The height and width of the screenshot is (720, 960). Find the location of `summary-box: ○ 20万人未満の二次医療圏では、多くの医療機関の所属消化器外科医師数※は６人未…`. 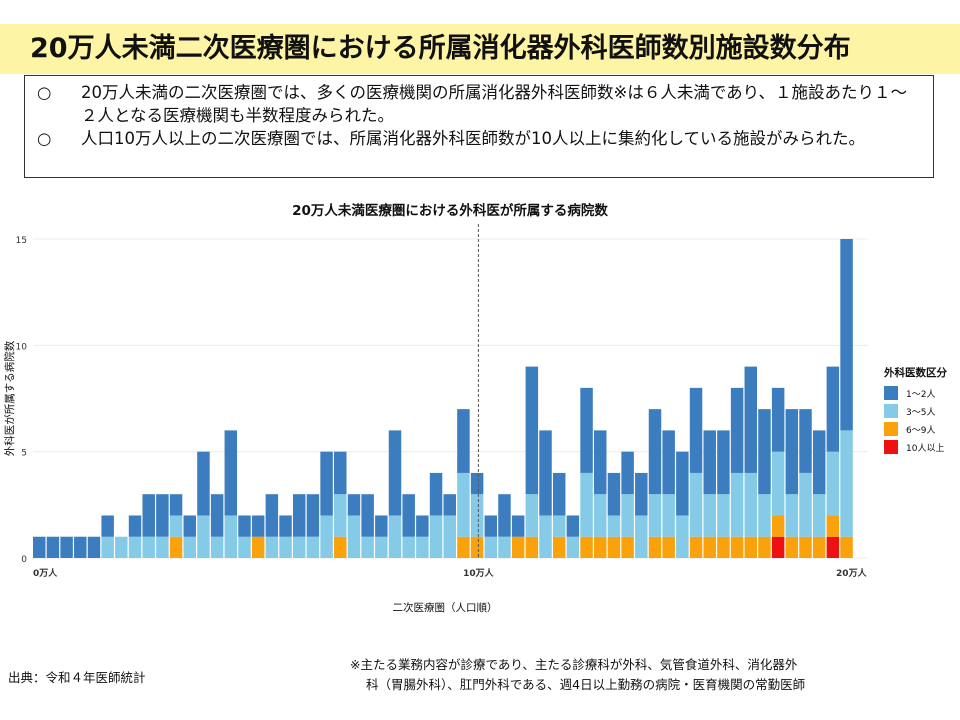

summary-box: ○ 20万人未満の二次医療圏では、多くの医療機関の所属消化器外科医師数※は６人未… is located at coordinates (479, 126).